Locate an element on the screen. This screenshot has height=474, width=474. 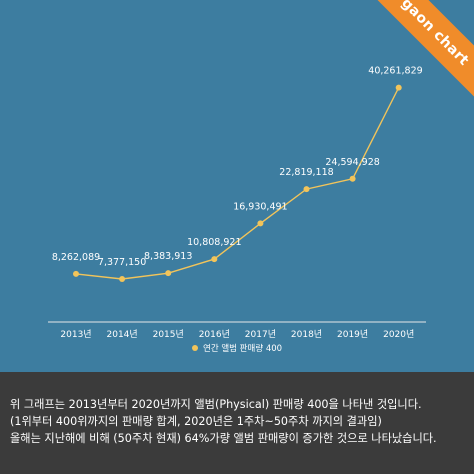
data-label: 8,383,913 is located at coordinates (168, 256).